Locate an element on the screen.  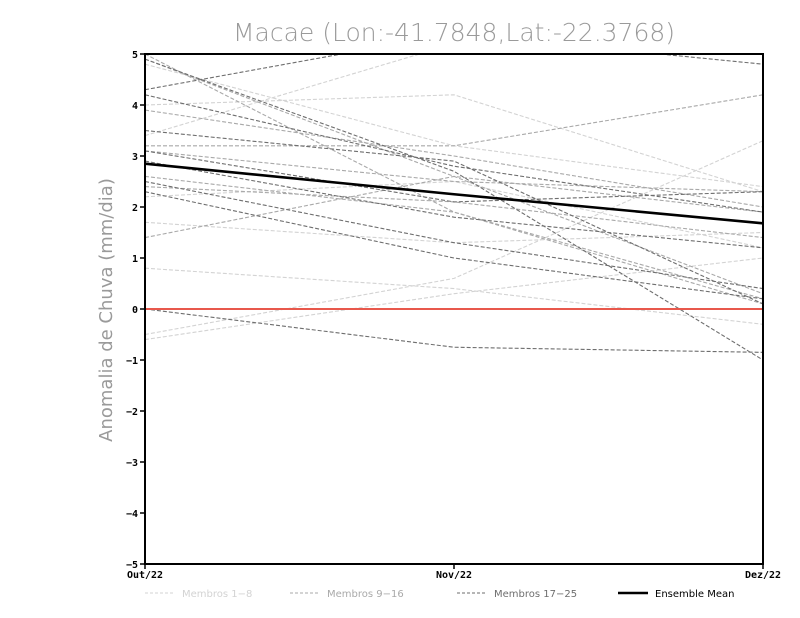
series-line-m17 is located at coordinates (454, 72).